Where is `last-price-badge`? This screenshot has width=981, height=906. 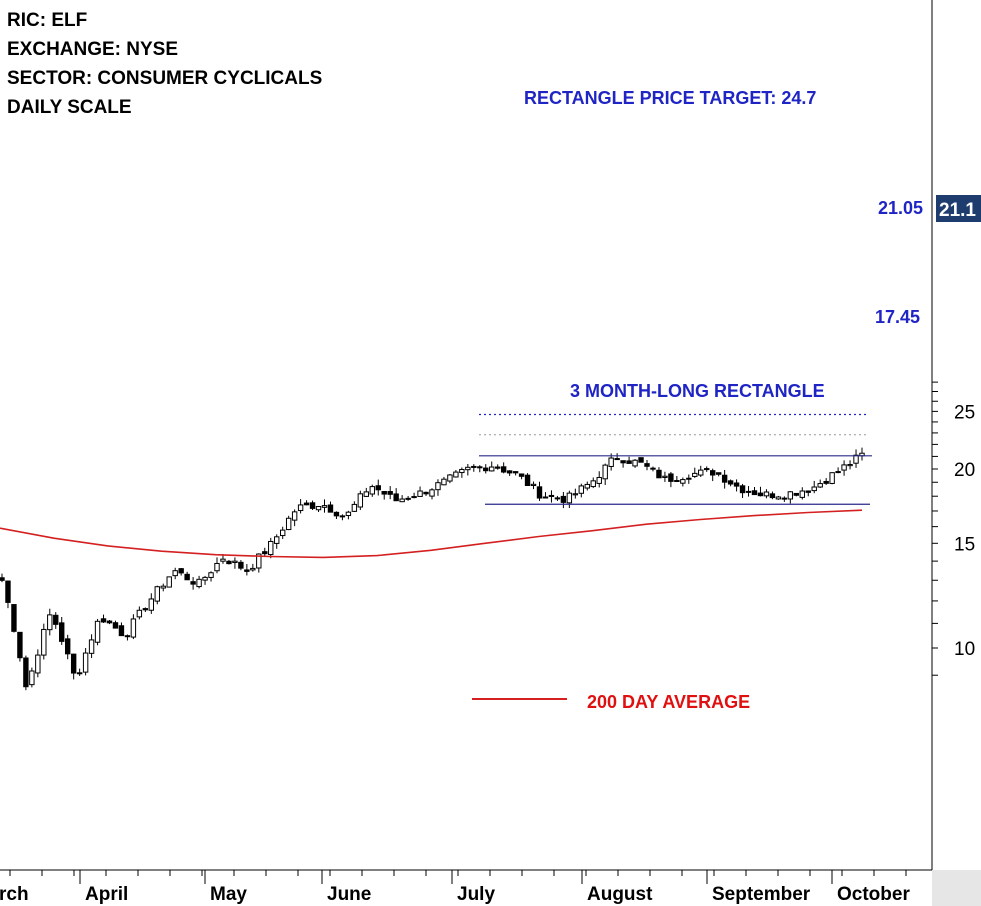
last-price-badge is located at coordinates (958, 208).